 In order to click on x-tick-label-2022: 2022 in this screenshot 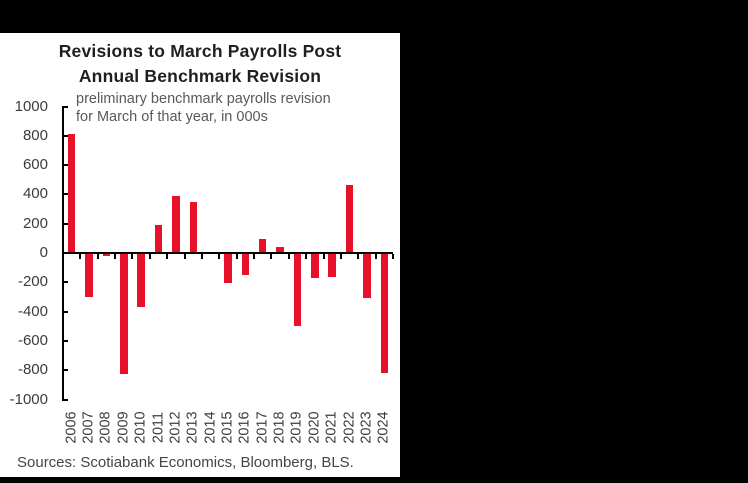, I will do `click(349, 427)`.